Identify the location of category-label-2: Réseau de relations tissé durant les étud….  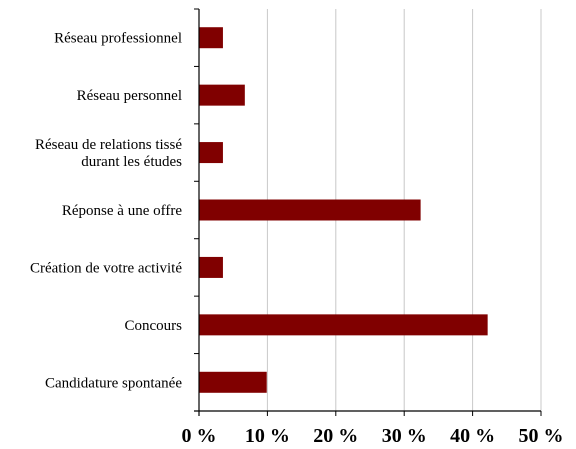
(108, 153).